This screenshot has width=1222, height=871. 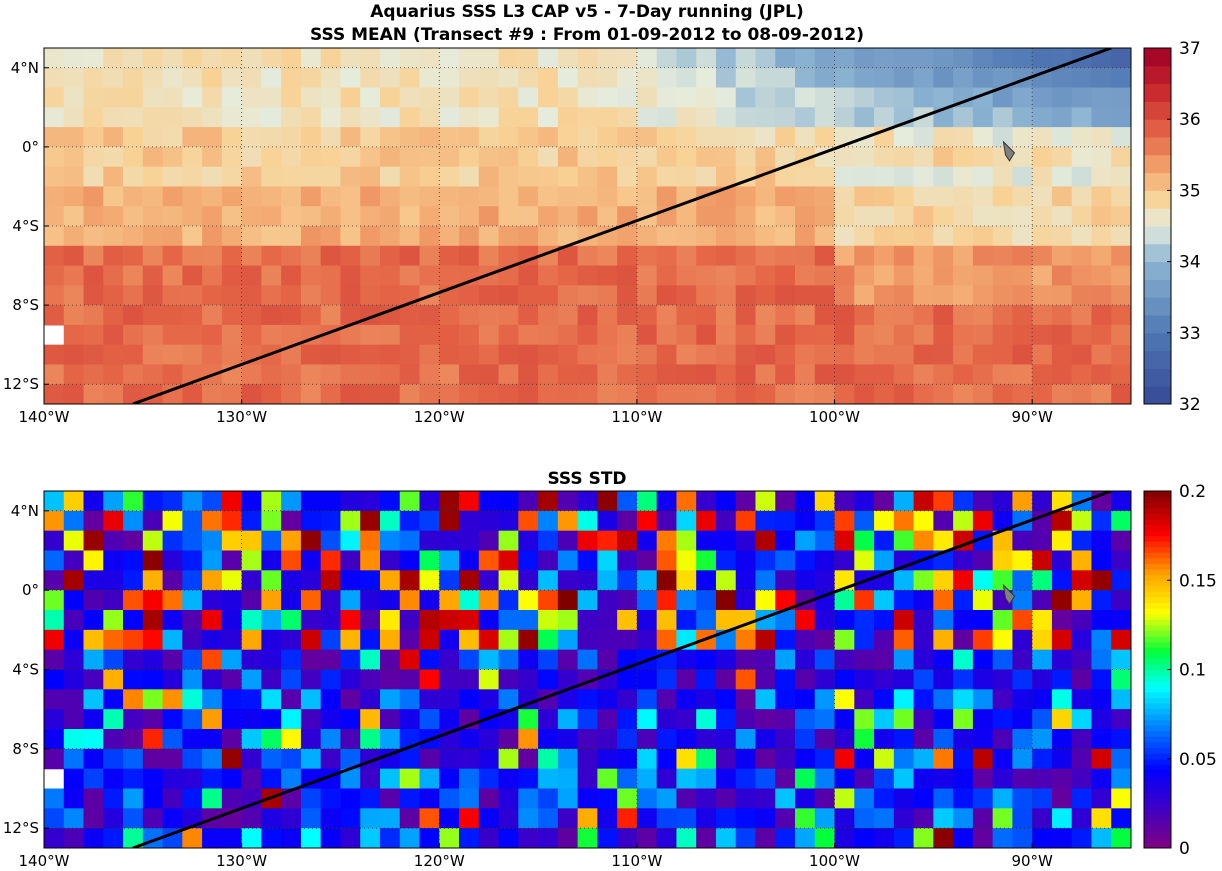 I want to click on x-tick-label: 140°W, so click(x=44, y=417).